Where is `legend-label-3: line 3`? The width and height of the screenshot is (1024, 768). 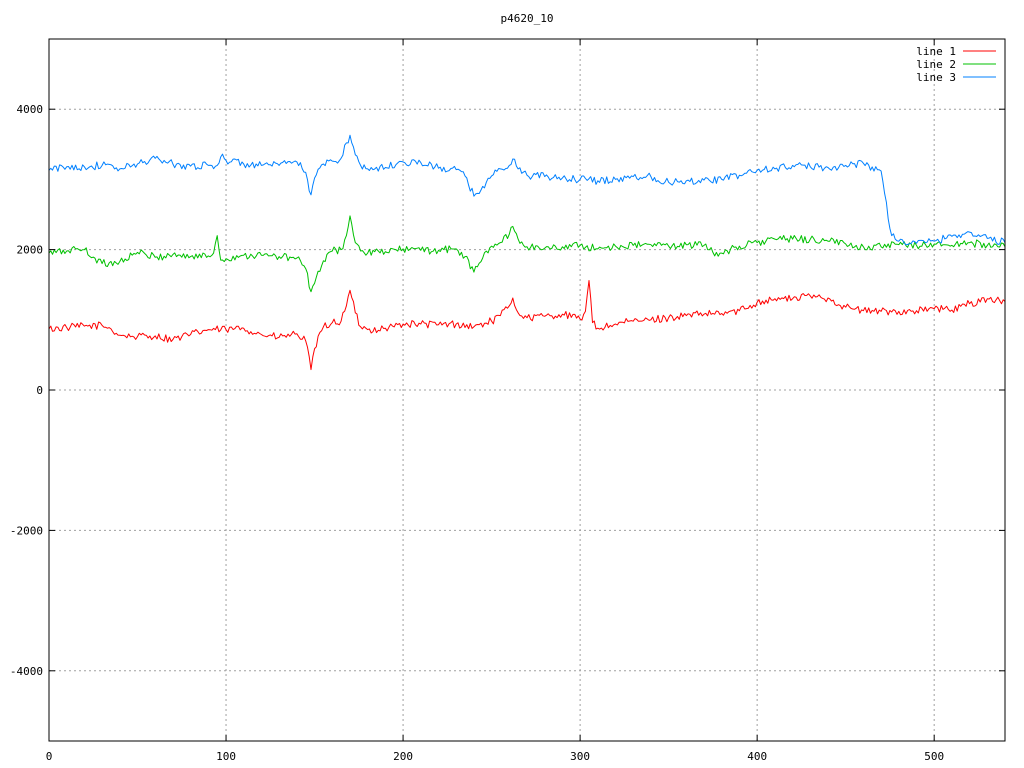 legend-label-3: line 3 is located at coordinates (936, 77).